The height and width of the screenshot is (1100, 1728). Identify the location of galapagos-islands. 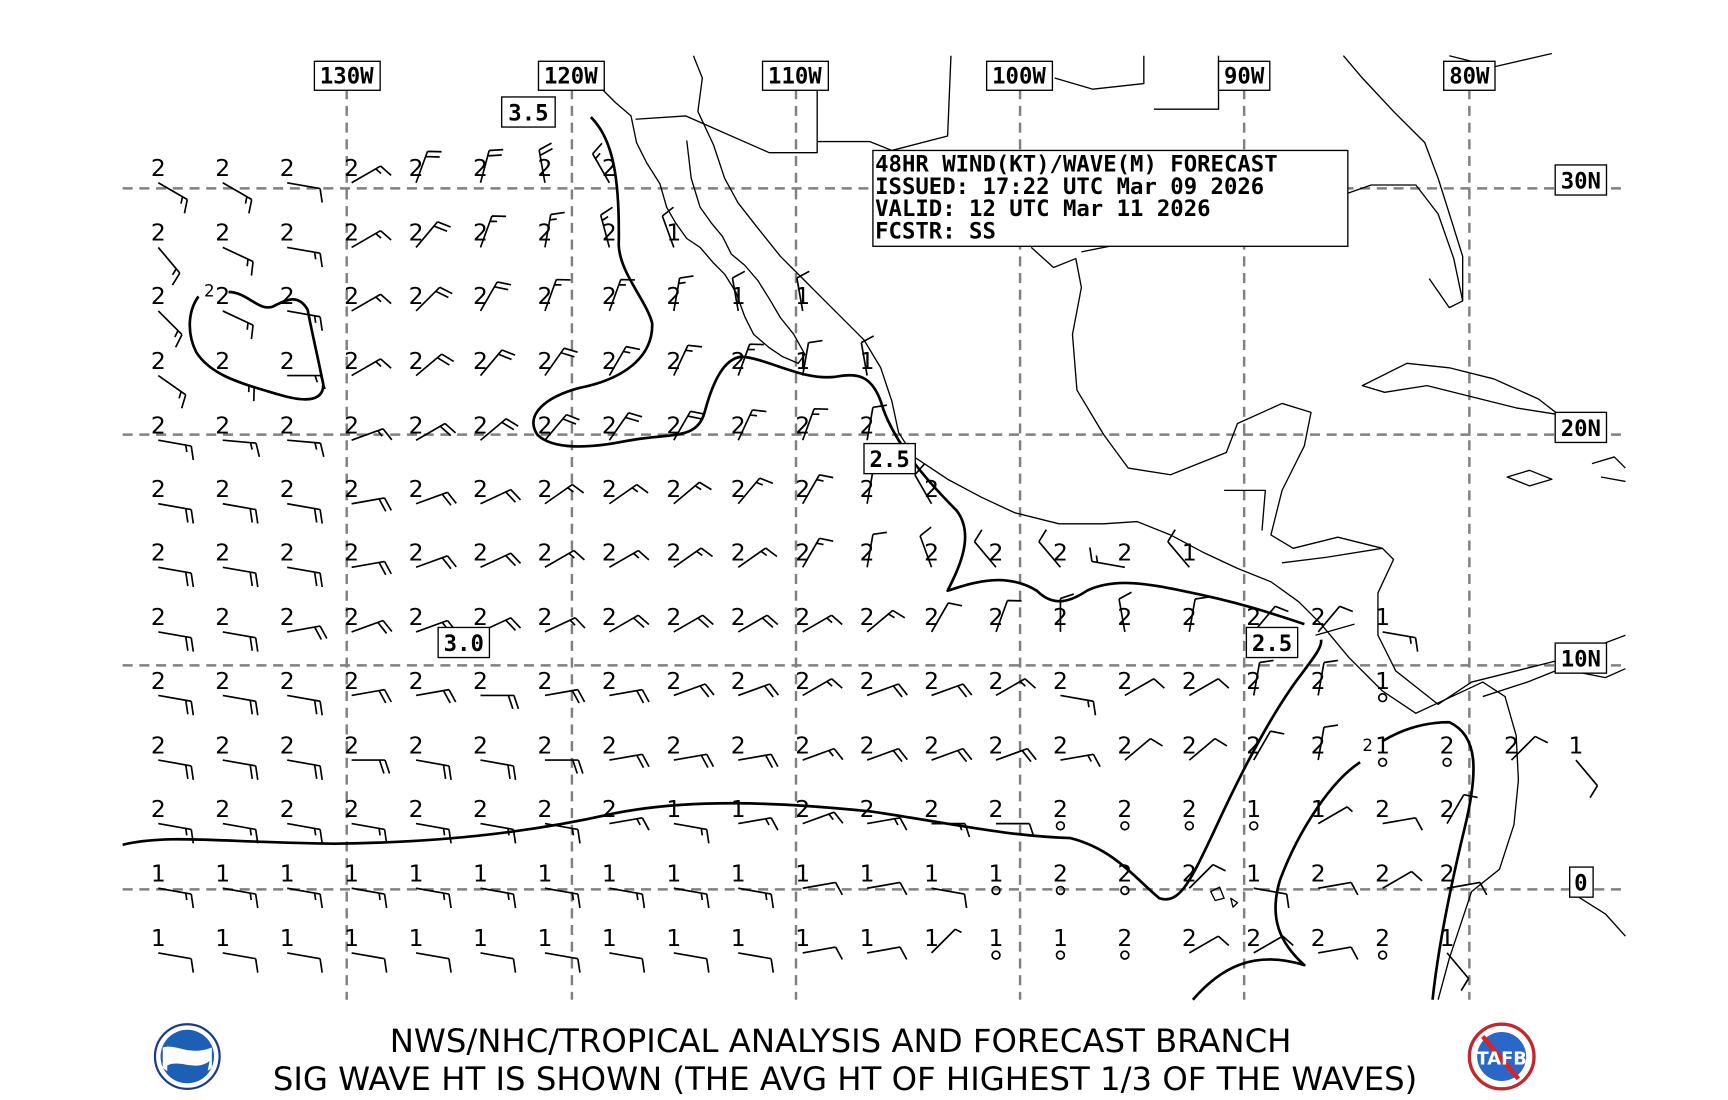
(1224, 897).